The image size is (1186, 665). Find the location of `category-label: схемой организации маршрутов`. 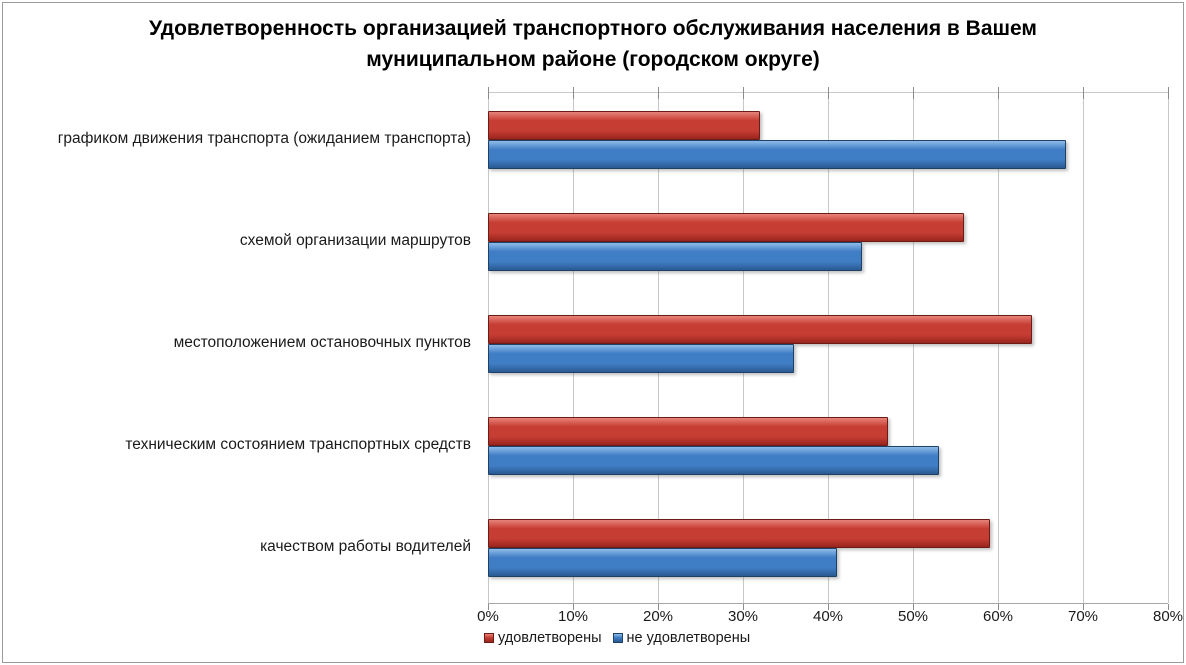

category-label: схемой организации маршрутов is located at coordinates (355, 240).